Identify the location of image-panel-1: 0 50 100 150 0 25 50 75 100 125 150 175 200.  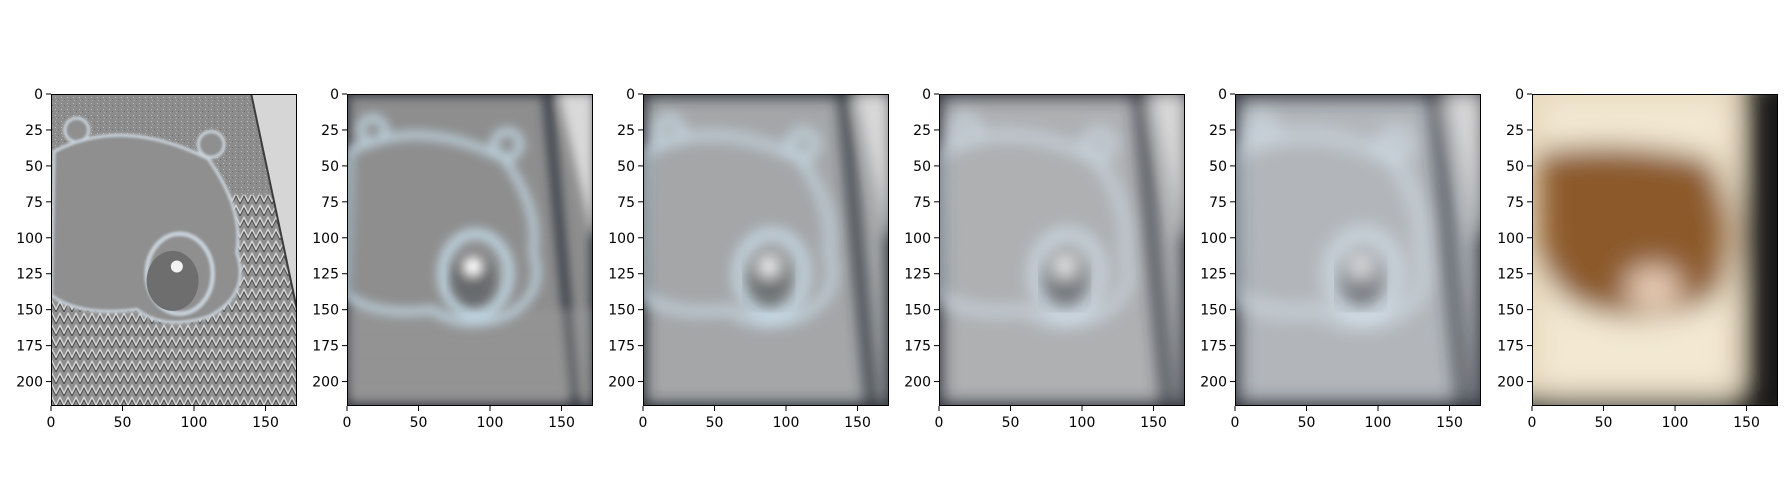
(156, 259).